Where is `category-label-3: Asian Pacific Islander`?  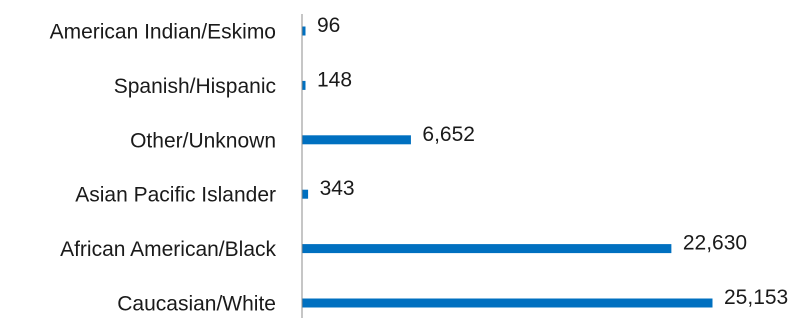 category-label-3: Asian Pacific Islander is located at coordinates (175, 195).